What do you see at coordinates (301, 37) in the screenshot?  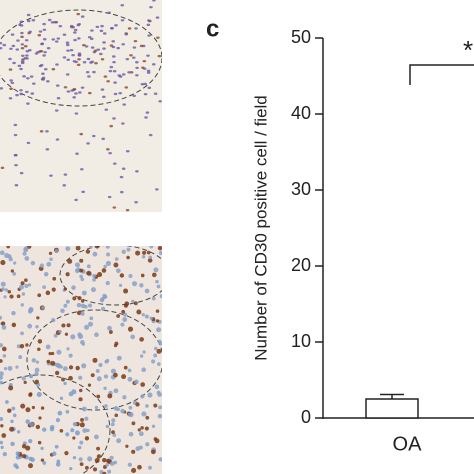 I see `y-tick-label: 50` at bounding box center [301, 37].